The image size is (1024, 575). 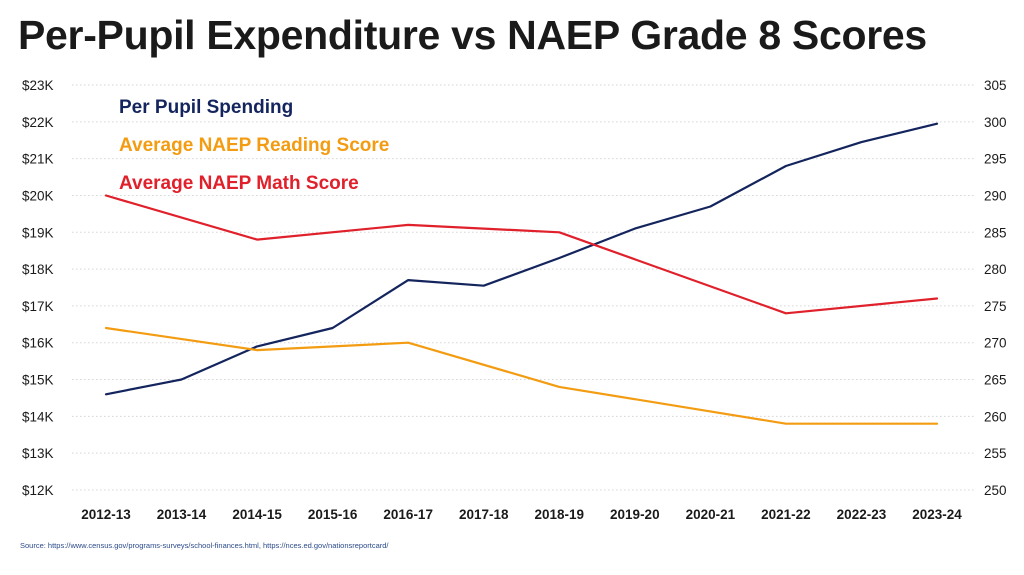 What do you see at coordinates (38, 343) in the screenshot?
I see `left-tick-label: $16K` at bounding box center [38, 343].